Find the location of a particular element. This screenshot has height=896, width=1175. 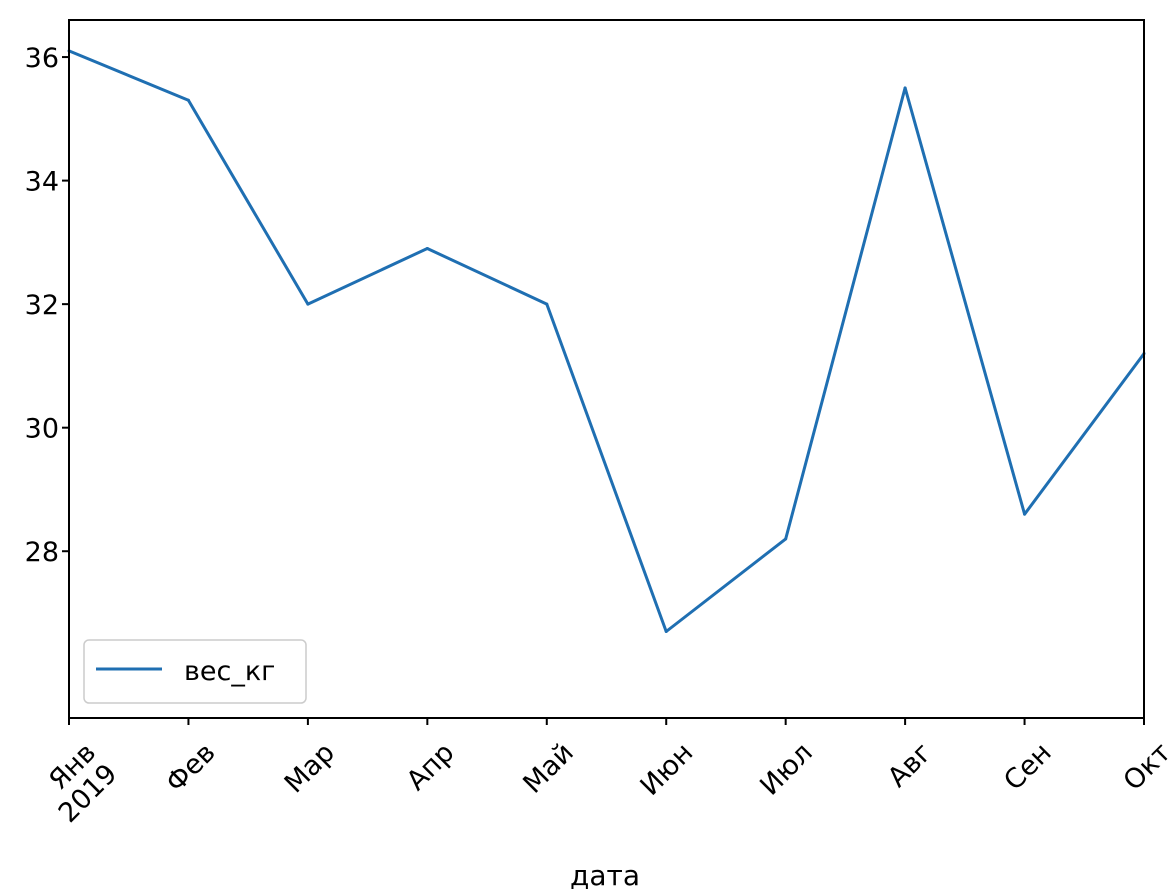

legend-label: вес_кг is located at coordinates (229, 671).